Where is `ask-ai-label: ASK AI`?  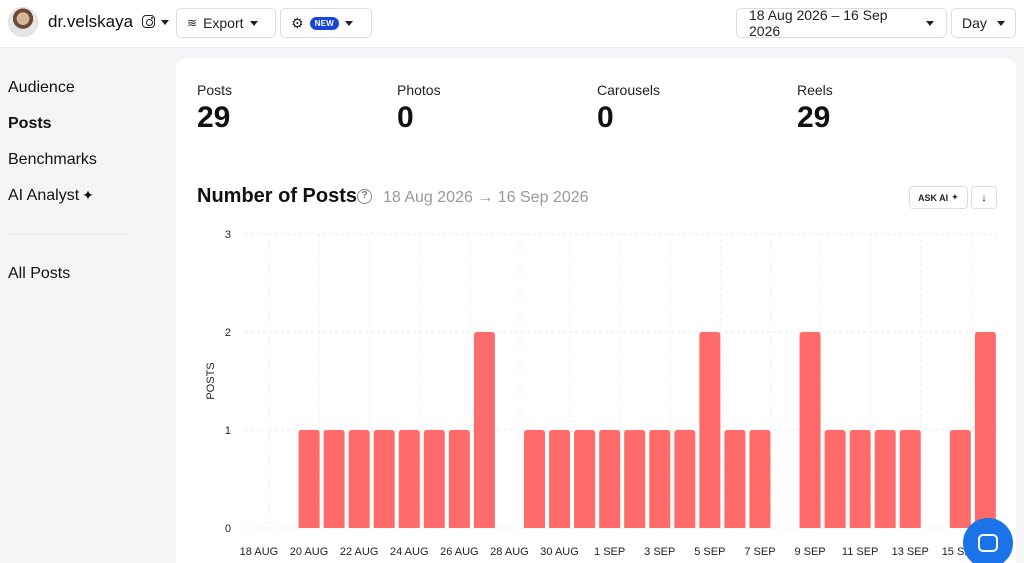 ask-ai-label: ASK AI is located at coordinates (933, 197).